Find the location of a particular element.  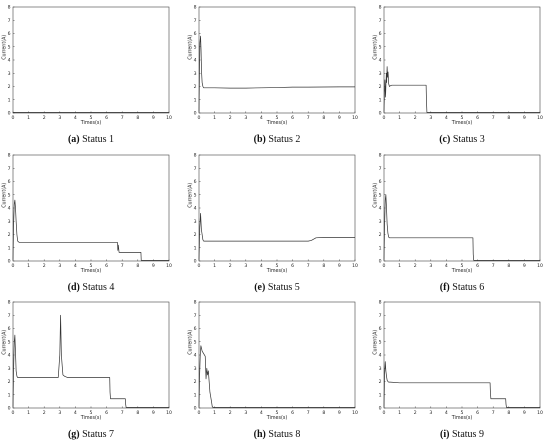

caption-label: (d) is located at coordinates (74, 287).